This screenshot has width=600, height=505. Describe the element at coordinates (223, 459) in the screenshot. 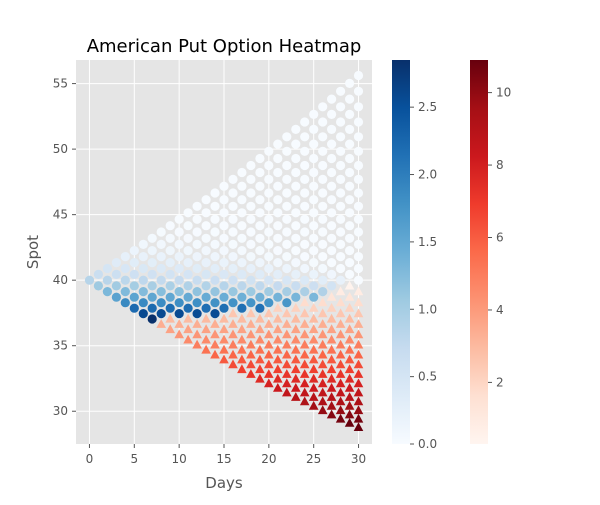

I see `x-tick-label: 15` at that location.